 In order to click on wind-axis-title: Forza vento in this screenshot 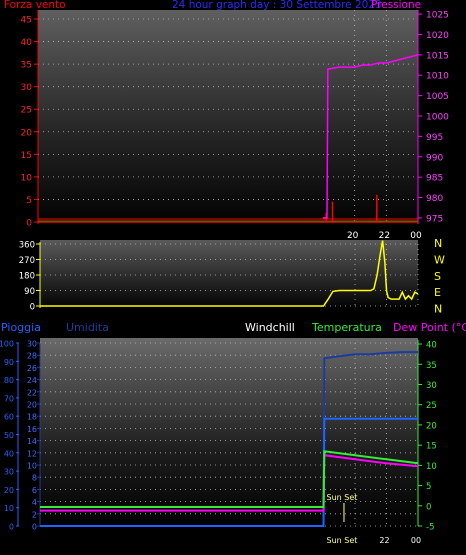, I will do `click(35, 5)`.